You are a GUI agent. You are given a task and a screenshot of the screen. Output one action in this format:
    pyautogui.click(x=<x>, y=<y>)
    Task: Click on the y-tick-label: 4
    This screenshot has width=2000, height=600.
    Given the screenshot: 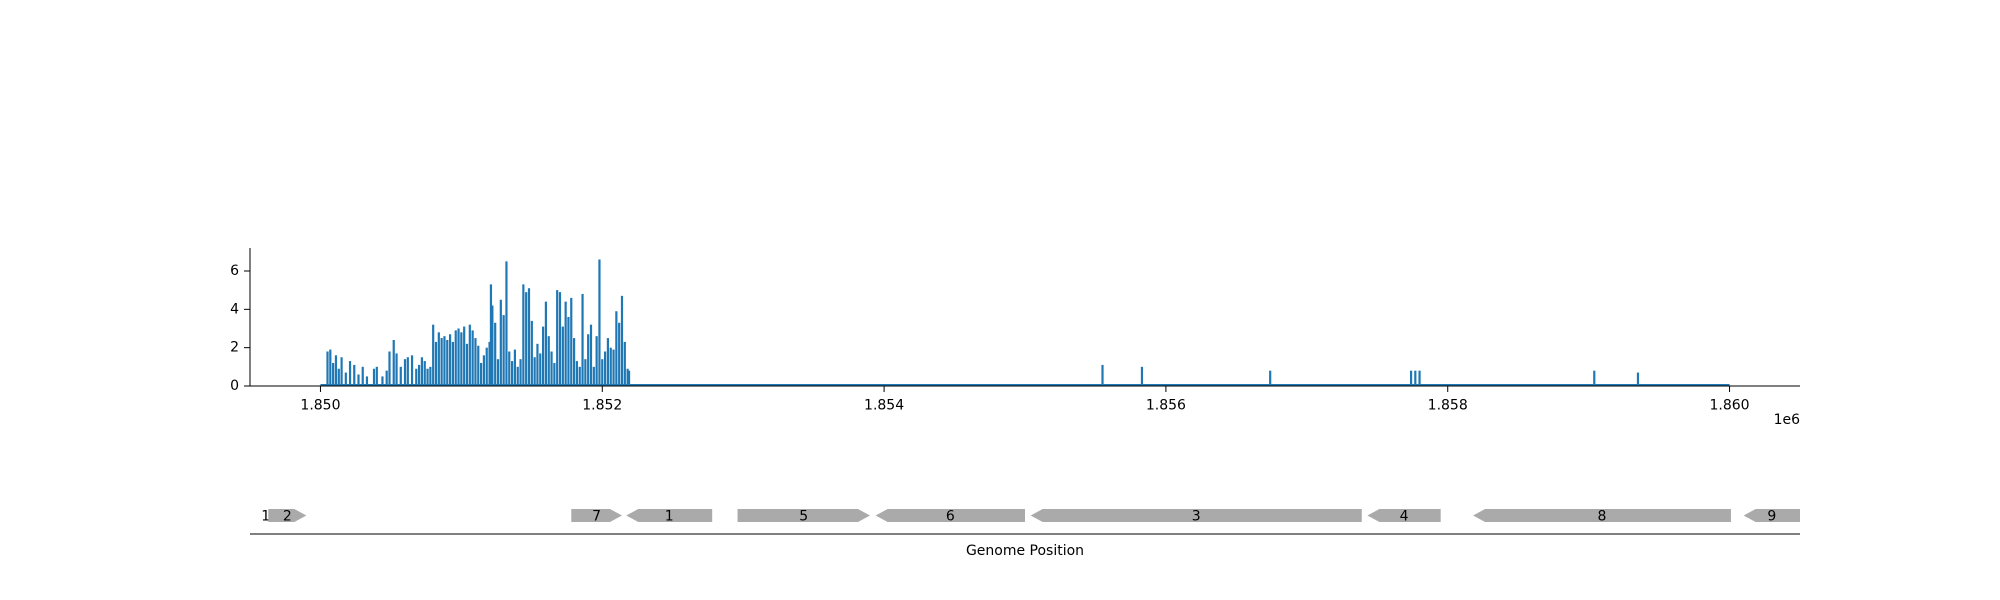 What is the action you would take?
    pyautogui.click(x=234, y=309)
    